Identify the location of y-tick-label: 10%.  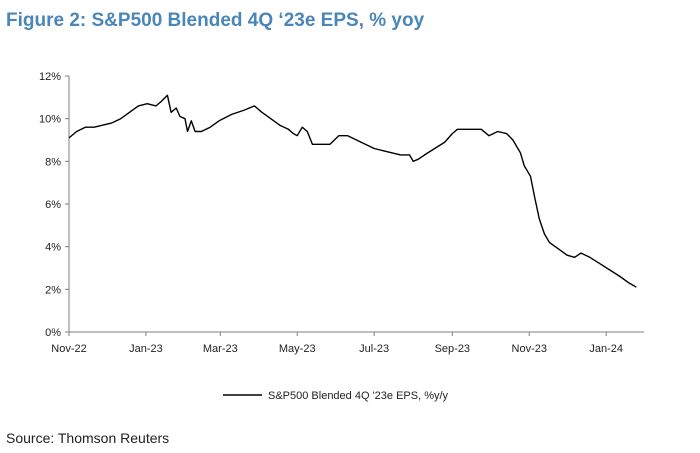
(50, 120).